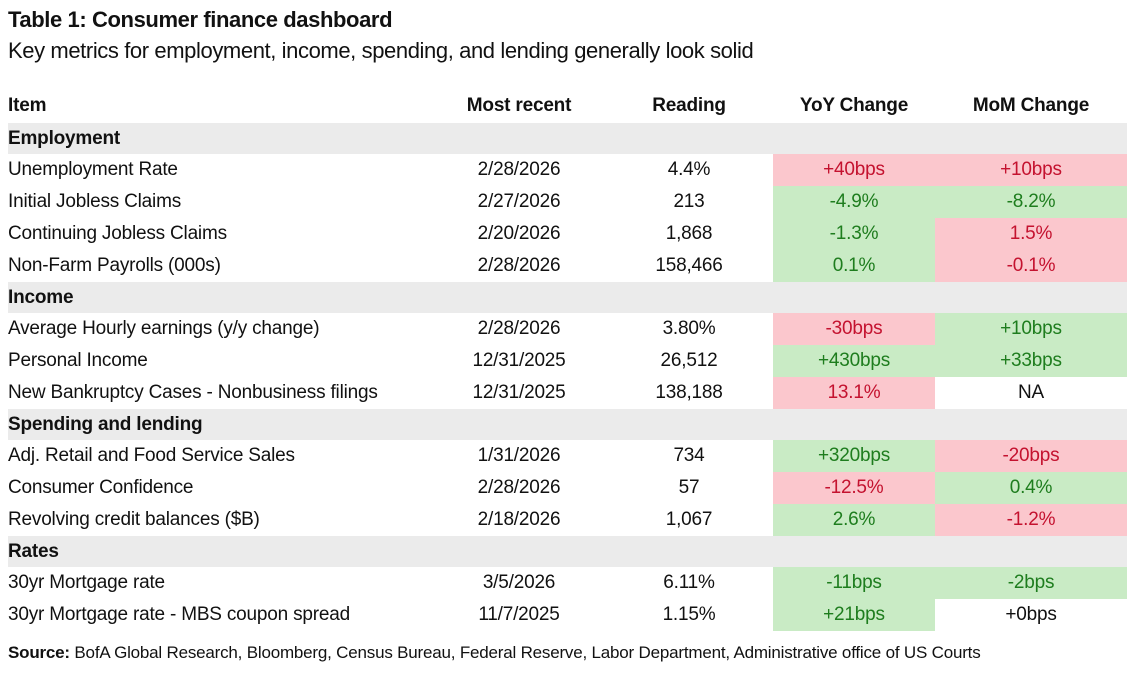  I want to click on mom-change-cell: -8.2%, so click(1031, 202).